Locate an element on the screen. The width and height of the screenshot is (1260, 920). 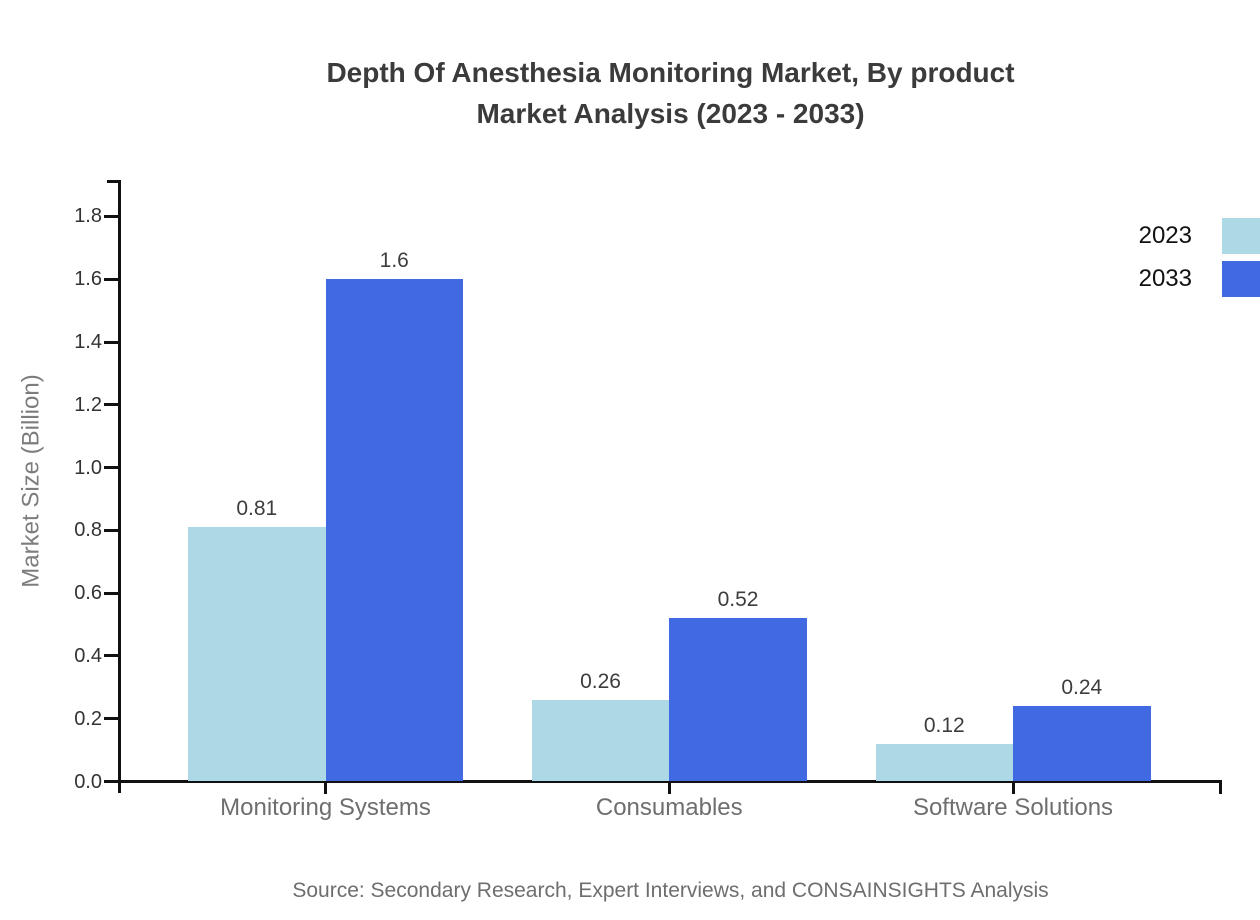
y-tick-label: 0.2 is located at coordinates (88, 718).